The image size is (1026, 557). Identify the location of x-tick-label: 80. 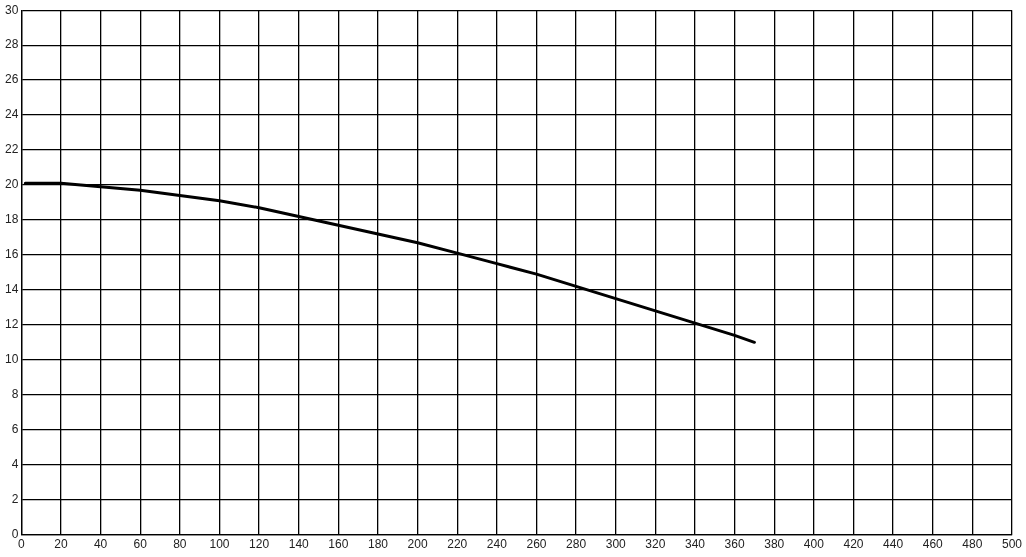
(180, 544).